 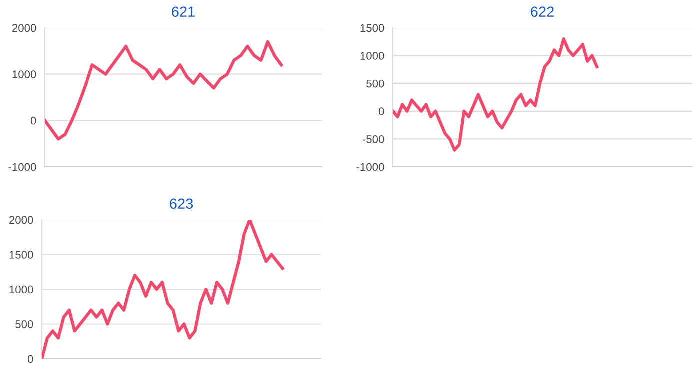 I want to click on y-tick-label: -500, so click(x=373, y=139).